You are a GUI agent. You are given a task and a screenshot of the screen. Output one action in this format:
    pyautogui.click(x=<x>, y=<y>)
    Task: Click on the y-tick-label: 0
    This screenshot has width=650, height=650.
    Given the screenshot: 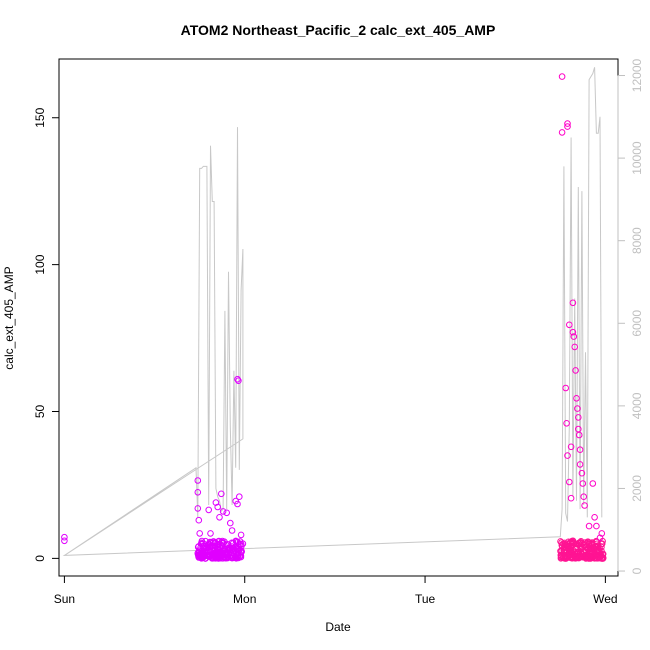 What is the action you would take?
    pyautogui.click(x=40, y=558)
    